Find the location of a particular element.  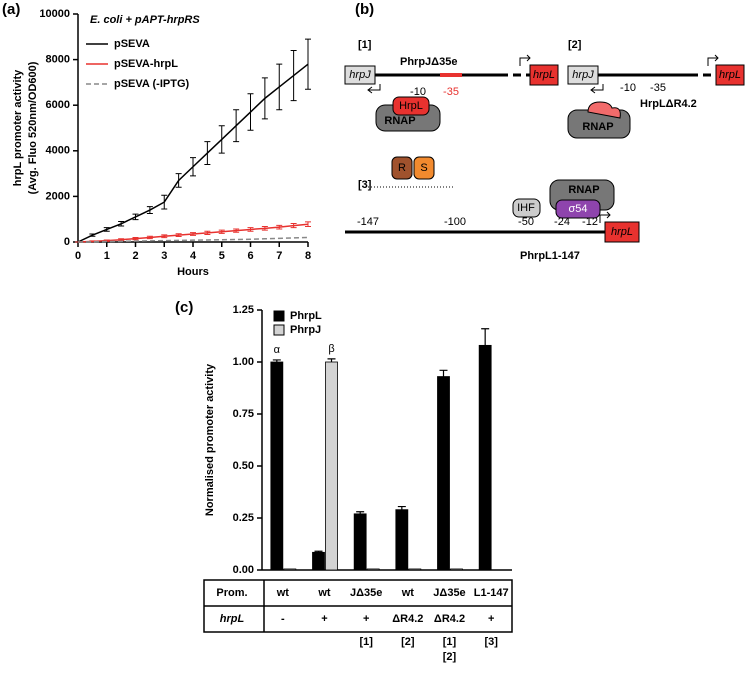

x-tick-label: 7 is located at coordinates (279, 256).